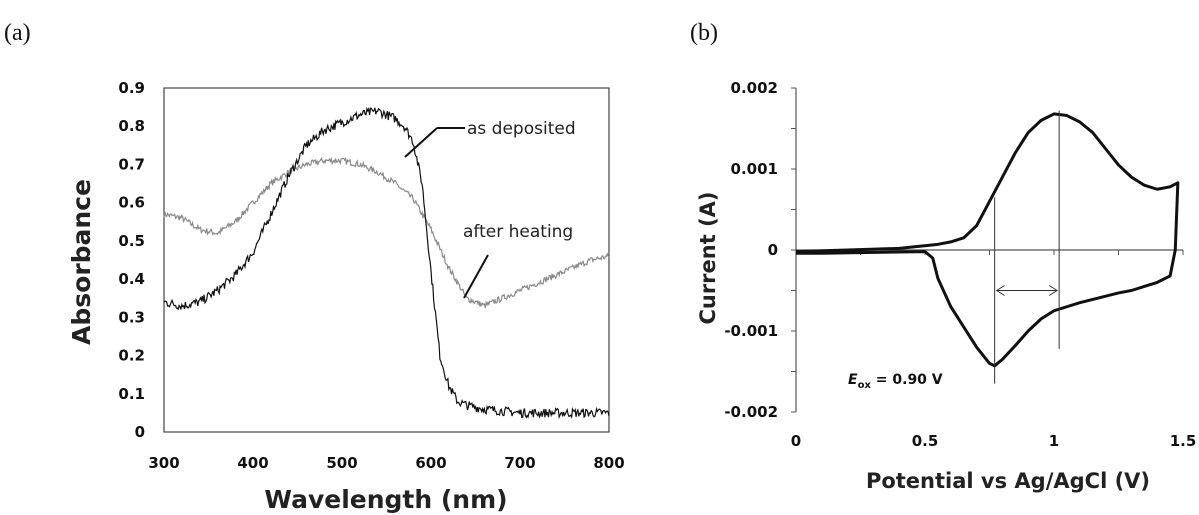 Image resolution: width=1199 pixels, height=515 pixels. What do you see at coordinates (386, 463) in the screenshot?
I see `x-tick-labels-a: 300 400 500 600 700 800` at bounding box center [386, 463].